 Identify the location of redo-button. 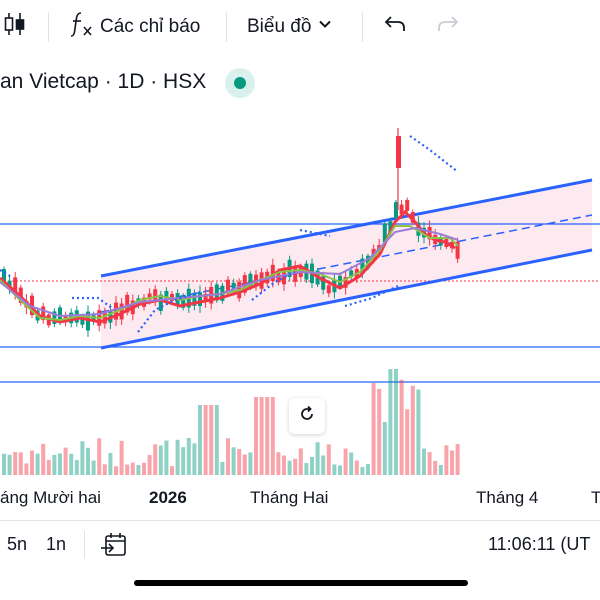
(448, 27).